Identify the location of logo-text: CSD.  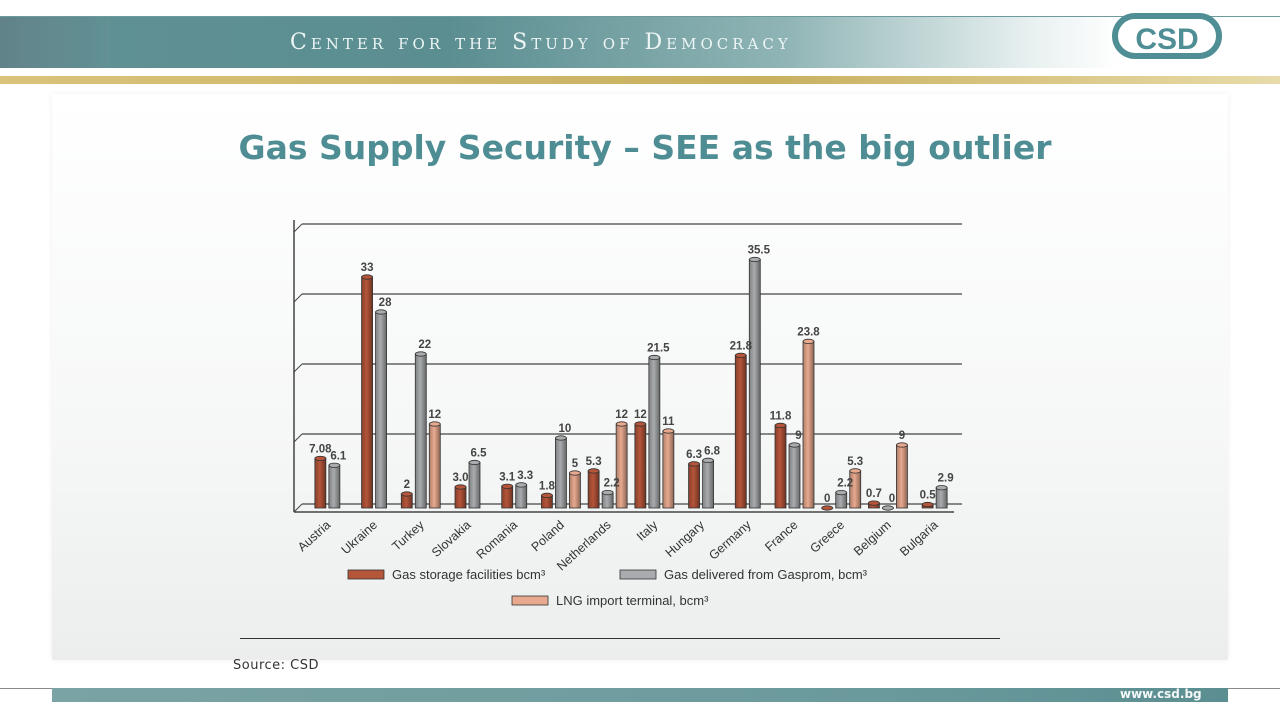
(1166, 39).